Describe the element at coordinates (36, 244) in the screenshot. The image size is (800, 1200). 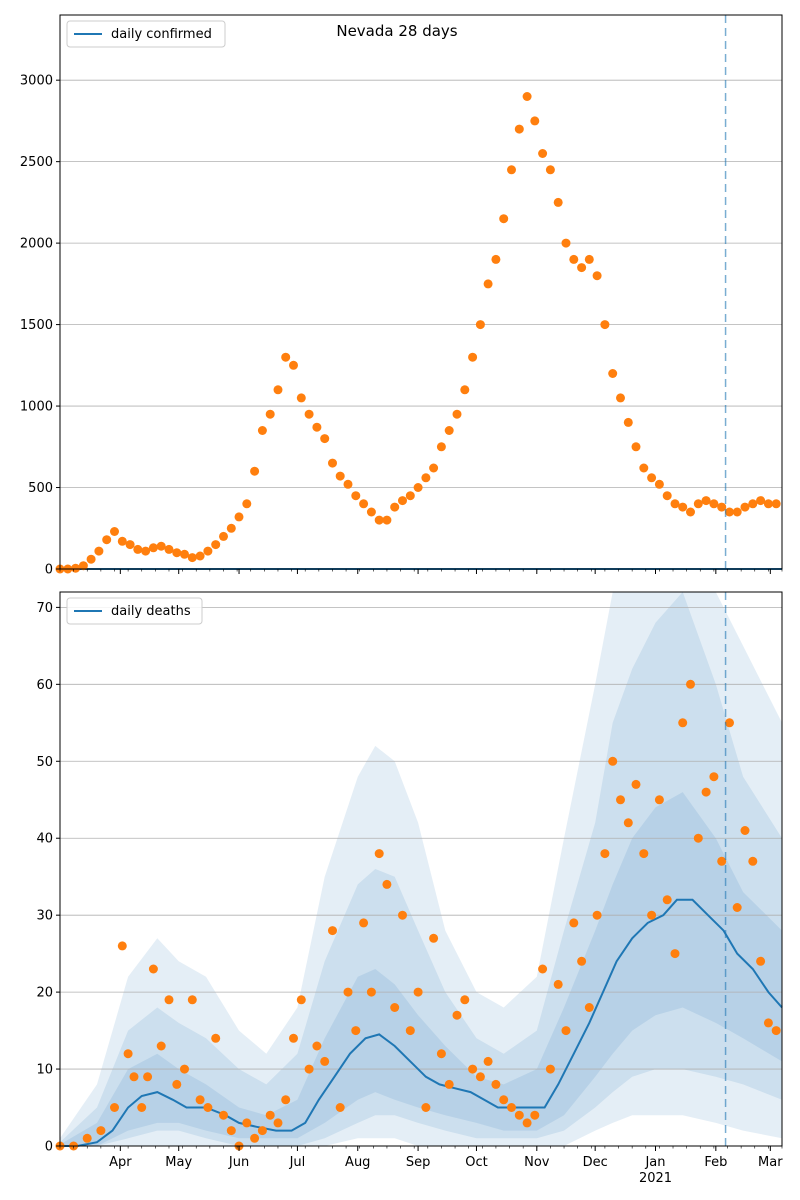
I see `y-tick-label: 2000` at that location.